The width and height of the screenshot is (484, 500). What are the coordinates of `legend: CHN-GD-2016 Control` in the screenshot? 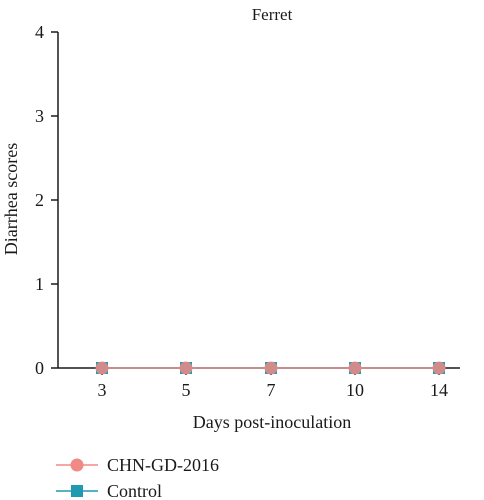 It's located at (137, 477).